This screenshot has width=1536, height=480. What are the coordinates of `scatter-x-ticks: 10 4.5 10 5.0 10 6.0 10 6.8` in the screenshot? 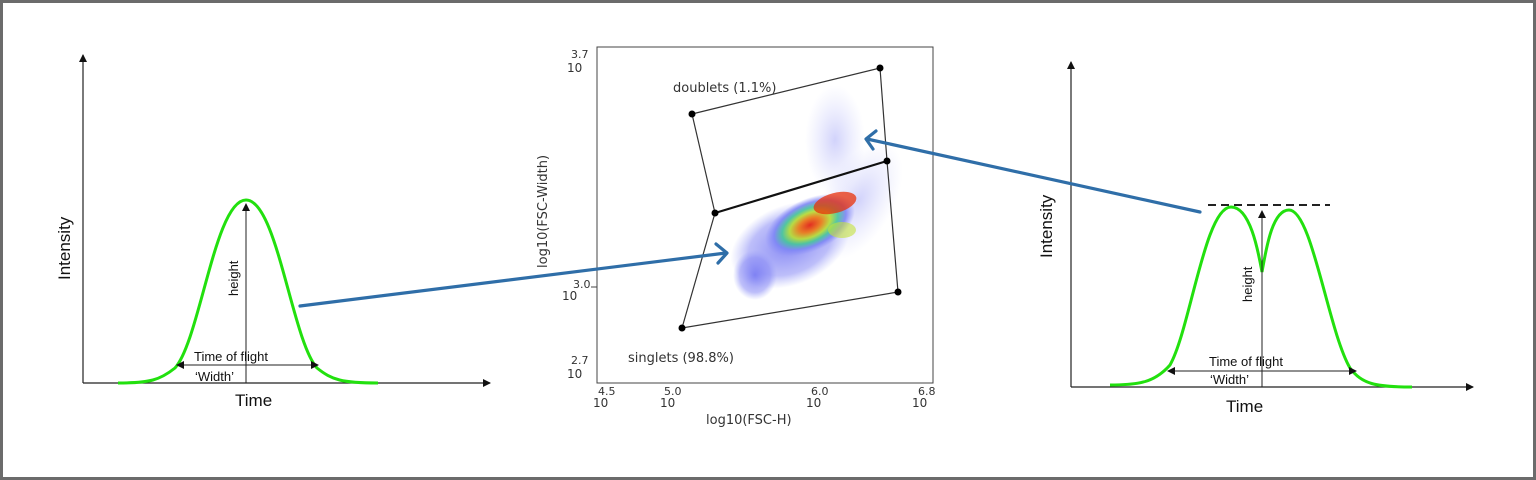 It's located at (764, 397).